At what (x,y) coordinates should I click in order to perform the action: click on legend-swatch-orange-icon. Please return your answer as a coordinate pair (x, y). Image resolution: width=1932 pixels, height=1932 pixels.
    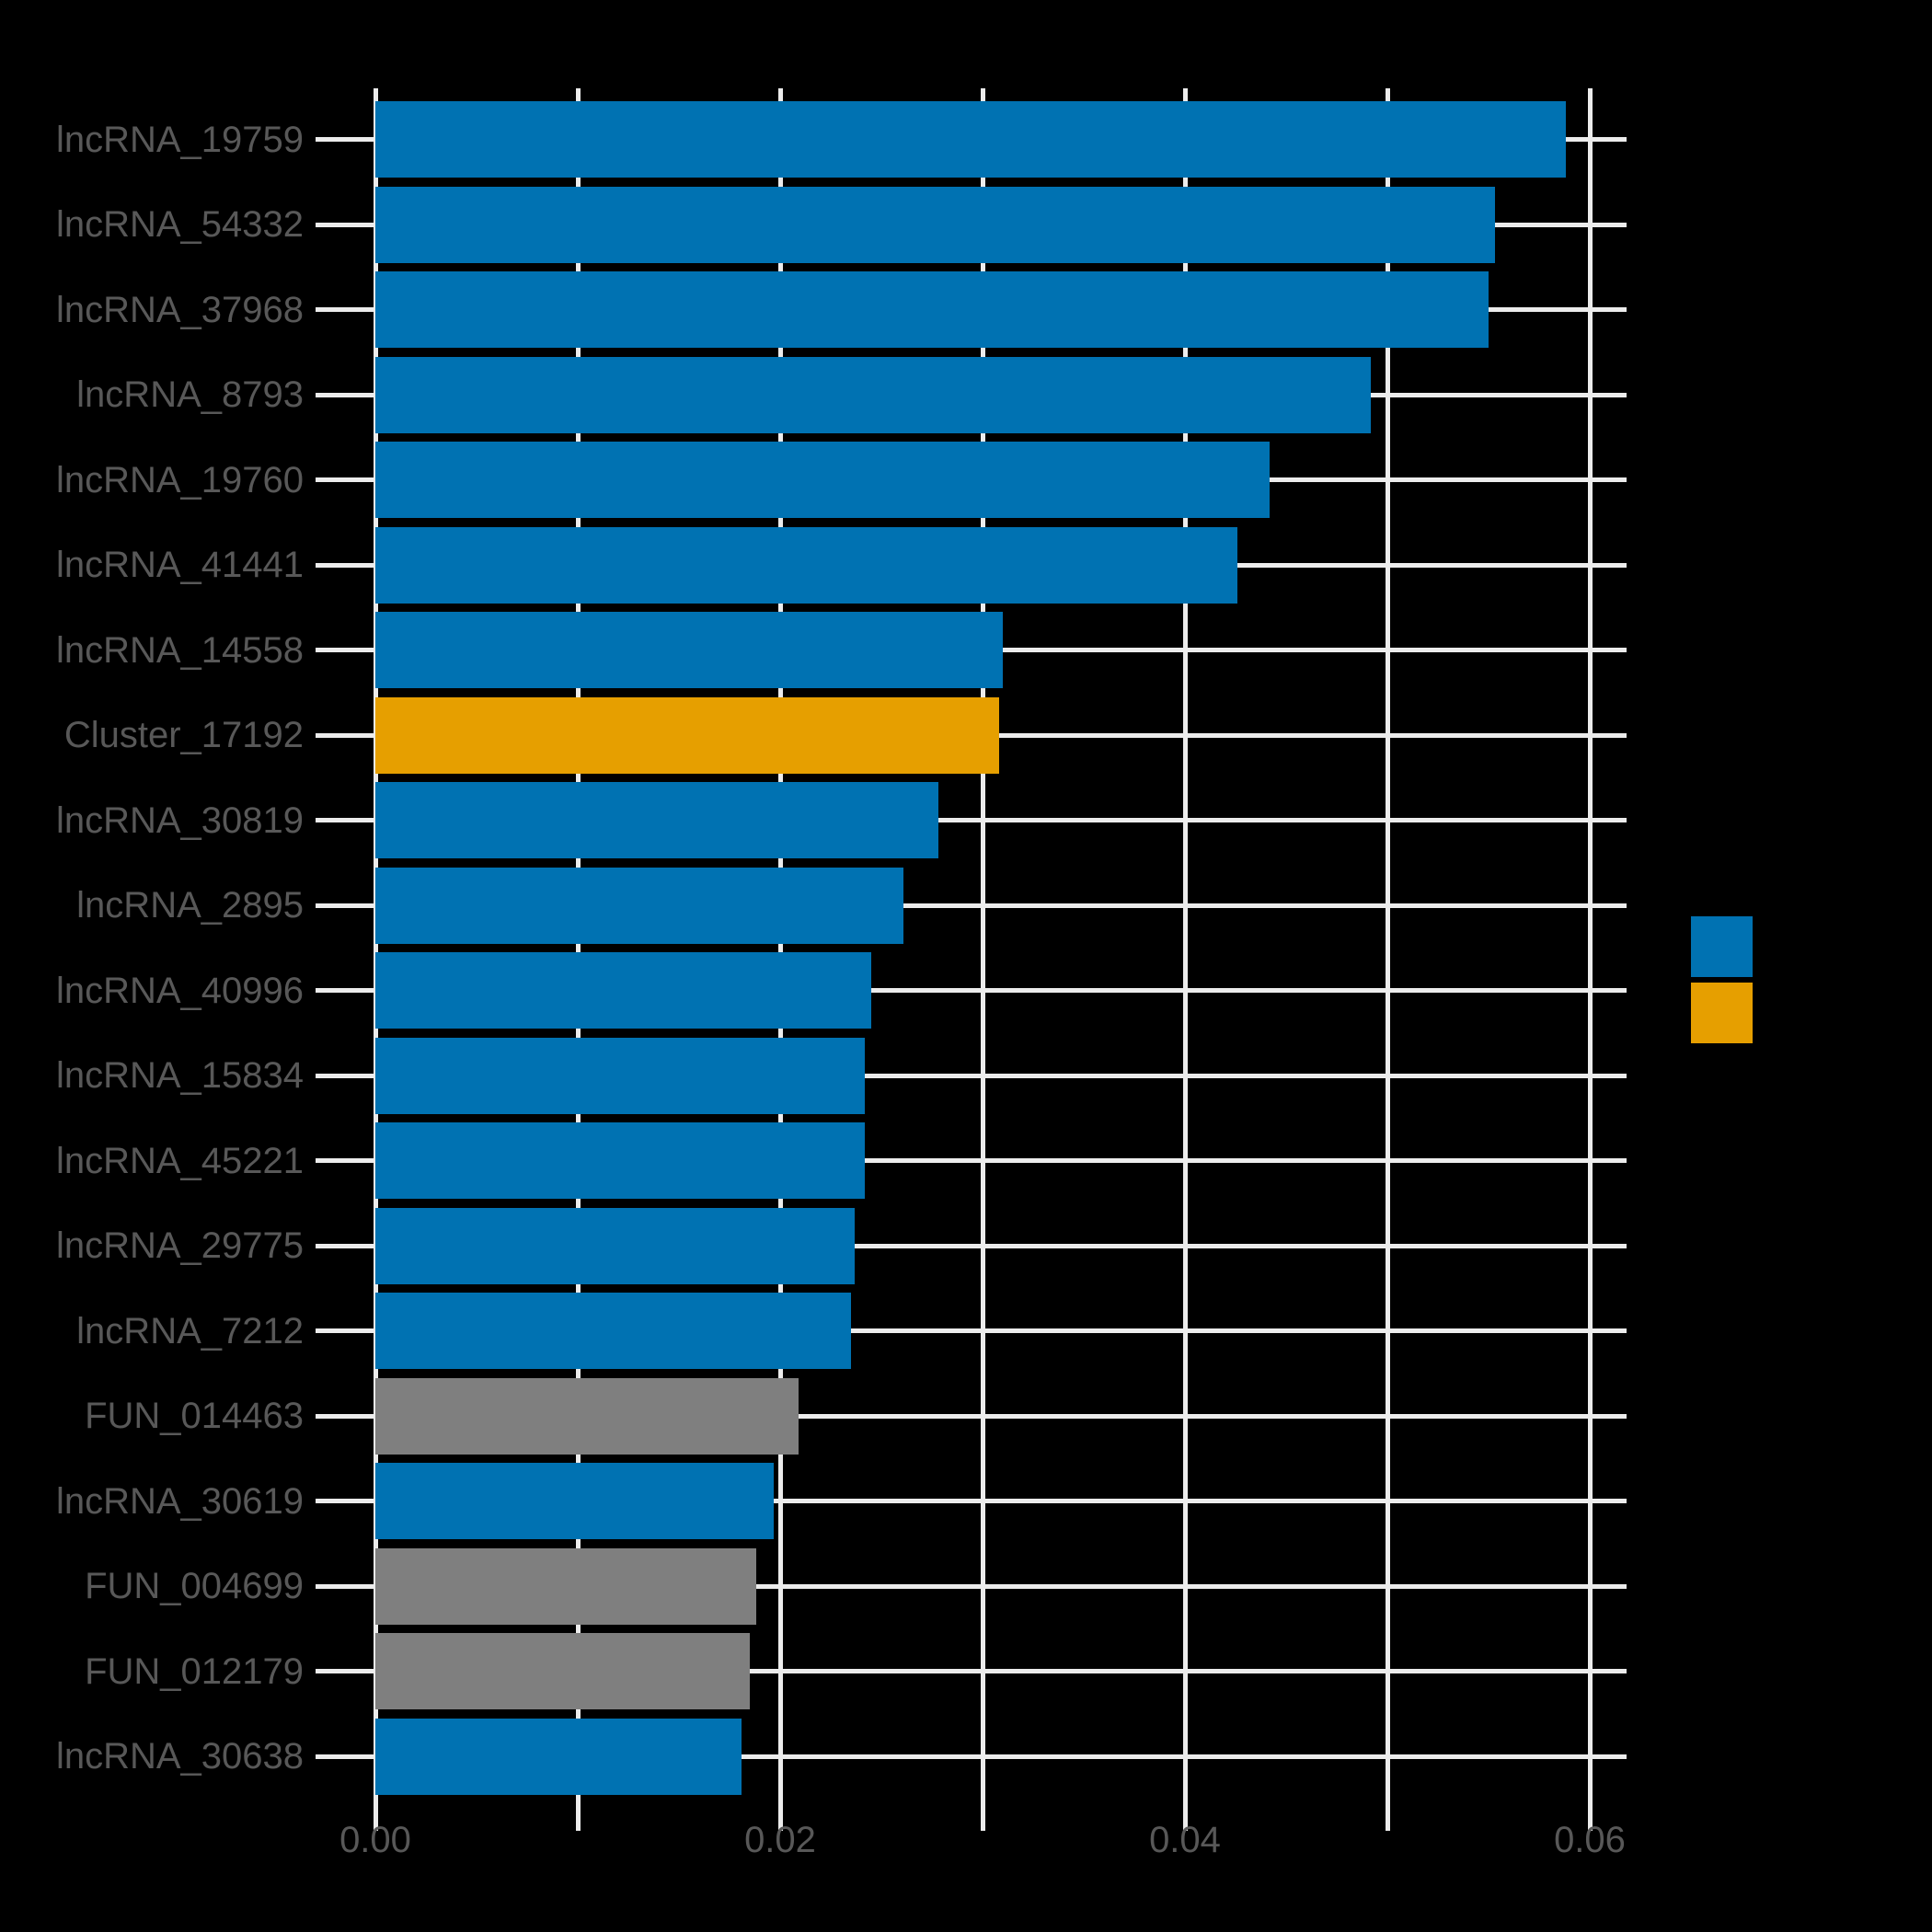
    Looking at the image, I should click on (1722, 1013).